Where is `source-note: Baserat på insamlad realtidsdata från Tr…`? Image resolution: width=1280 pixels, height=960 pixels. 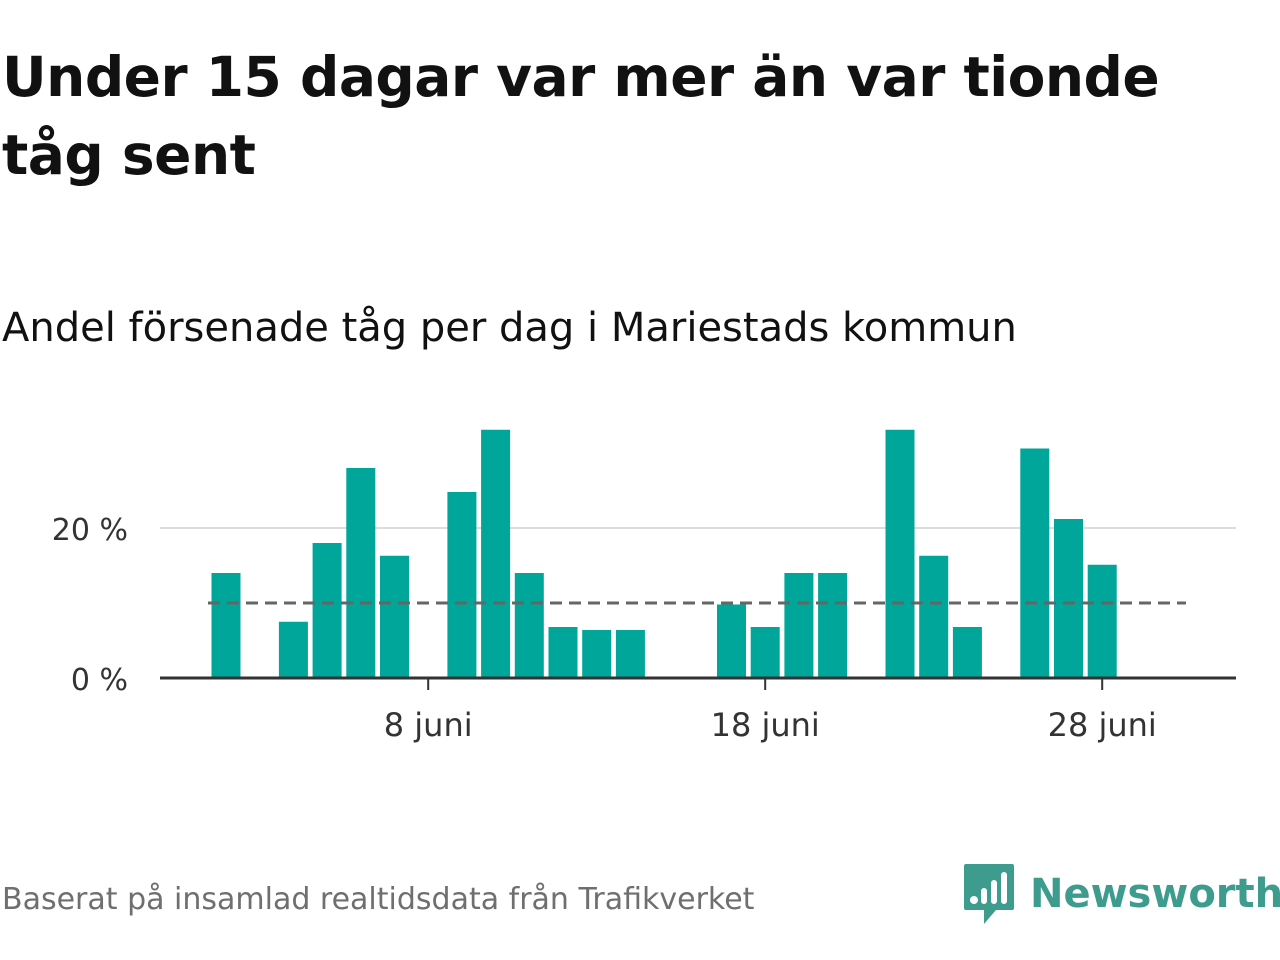
source-note: Baserat på insamlad realtidsdata från Tr… is located at coordinates (378, 899).